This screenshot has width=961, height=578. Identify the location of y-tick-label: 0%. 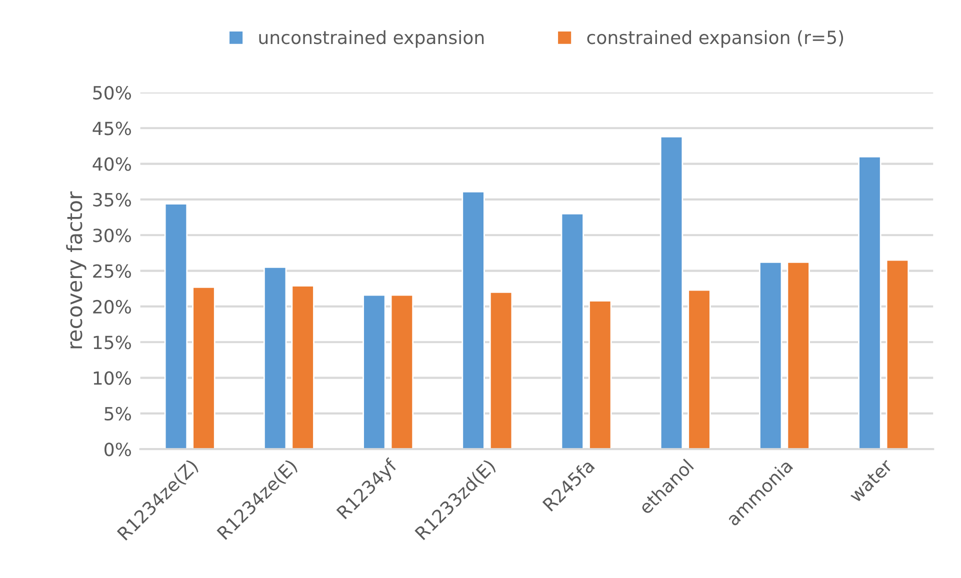
(117, 449).